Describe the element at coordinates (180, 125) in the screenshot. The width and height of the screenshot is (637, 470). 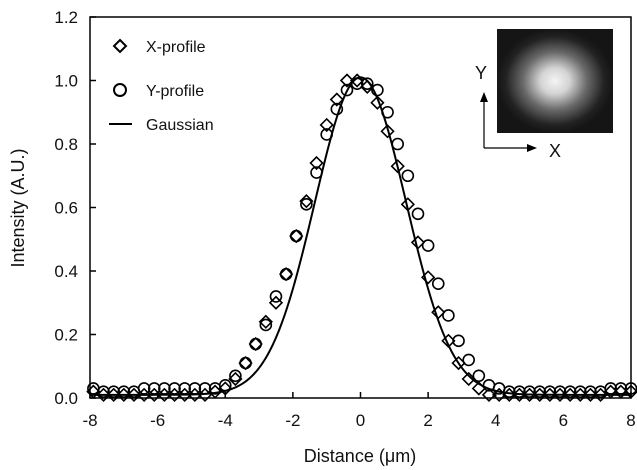
I see `legend-label-gaussian: Gaussian` at that location.